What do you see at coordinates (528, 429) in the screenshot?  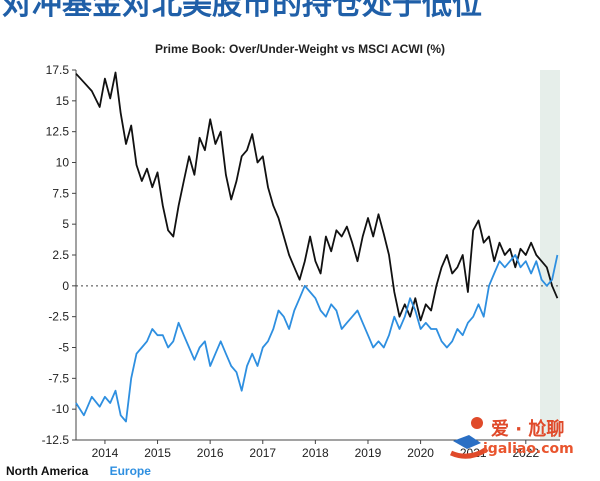 I see `watermark-brand: 爱 · 尬聊` at bounding box center [528, 429].